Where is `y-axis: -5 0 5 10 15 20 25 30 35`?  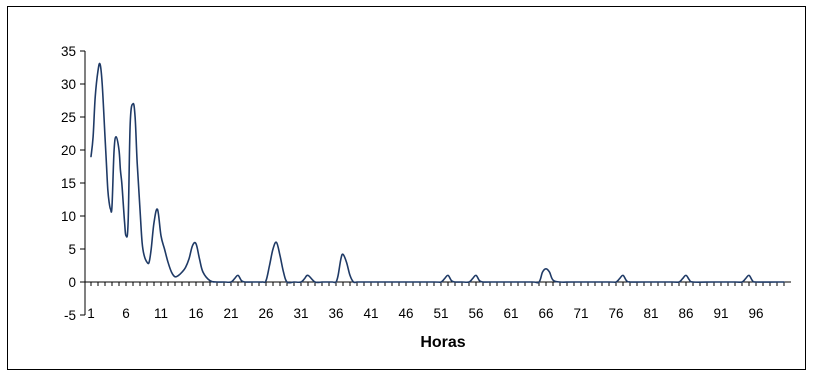
y-axis: -5 0 5 10 15 20 25 30 35 is located at coordinates (73, 183).